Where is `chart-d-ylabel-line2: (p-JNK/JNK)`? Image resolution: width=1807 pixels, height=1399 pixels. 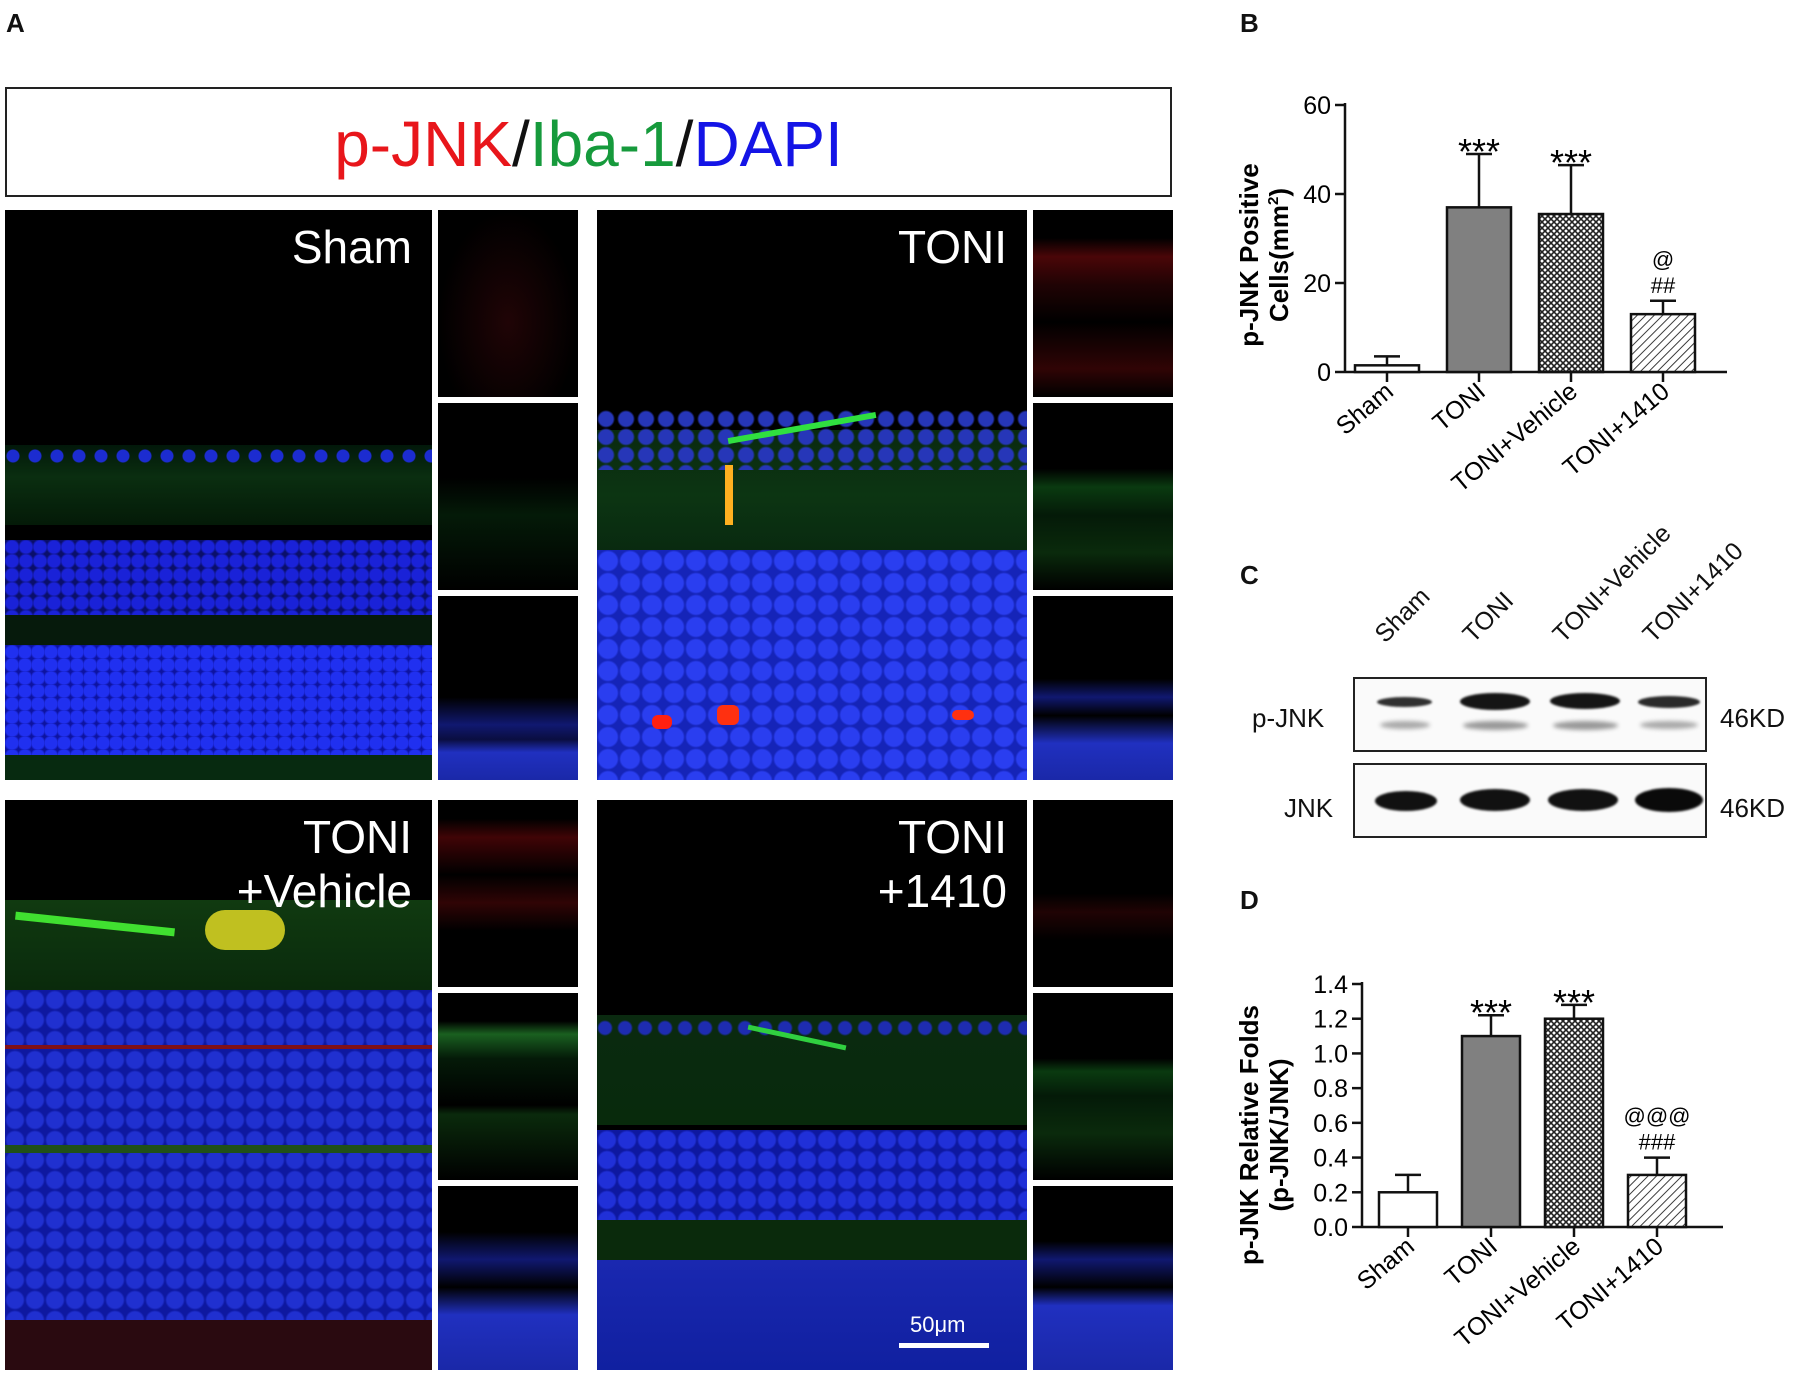
chart-d-ylabel-line2: (p-JNK/JNK) is located at coordinates (1279, 1134).